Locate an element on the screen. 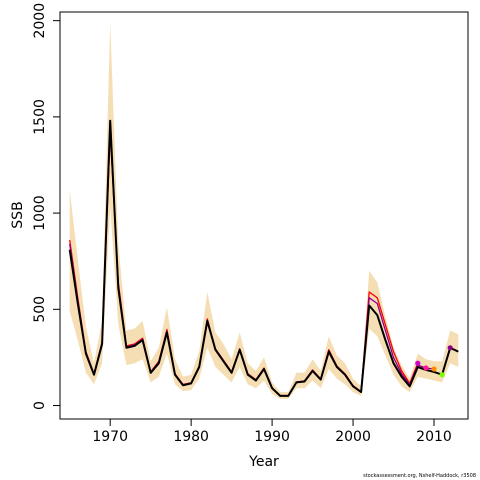 The height and width of the screenshot is (480, 480). y-axis: 0 500 1000 1500 2000 is located at coordinates (46, 206).